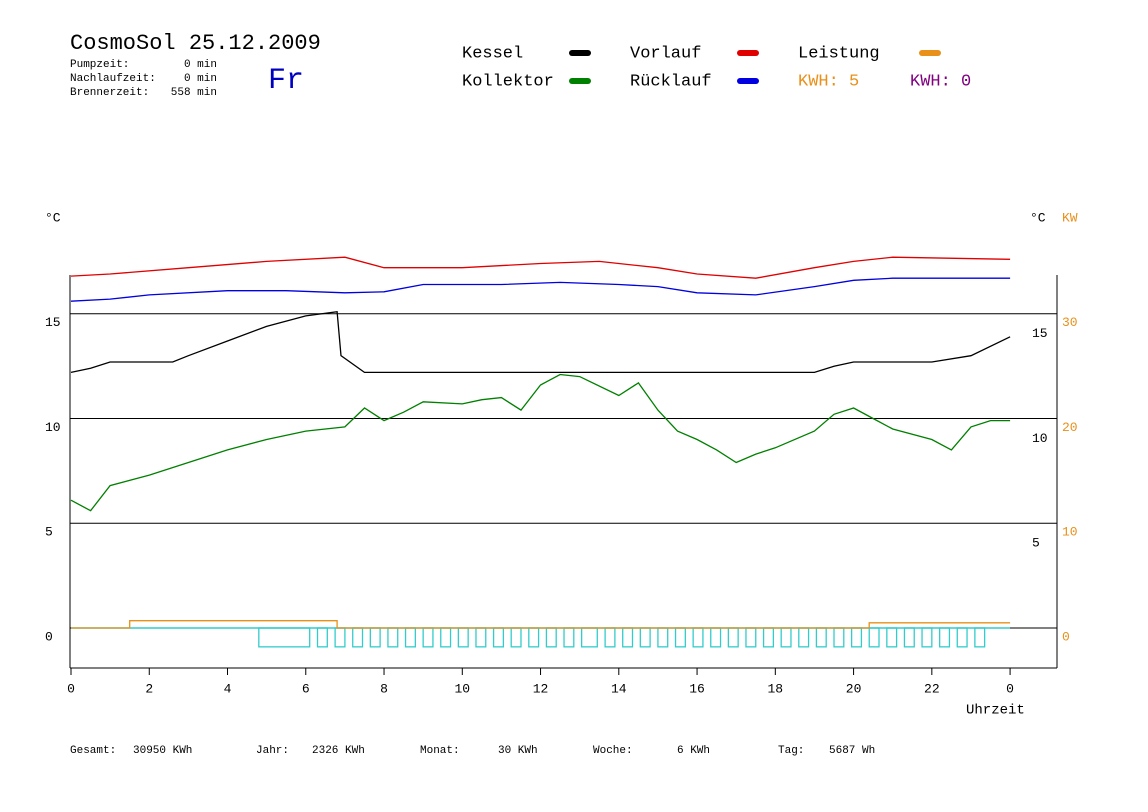 The width and height of the screenshot is (1148, 812). I want to click on y-inner-tick-label: 10, so click(1040, 438).